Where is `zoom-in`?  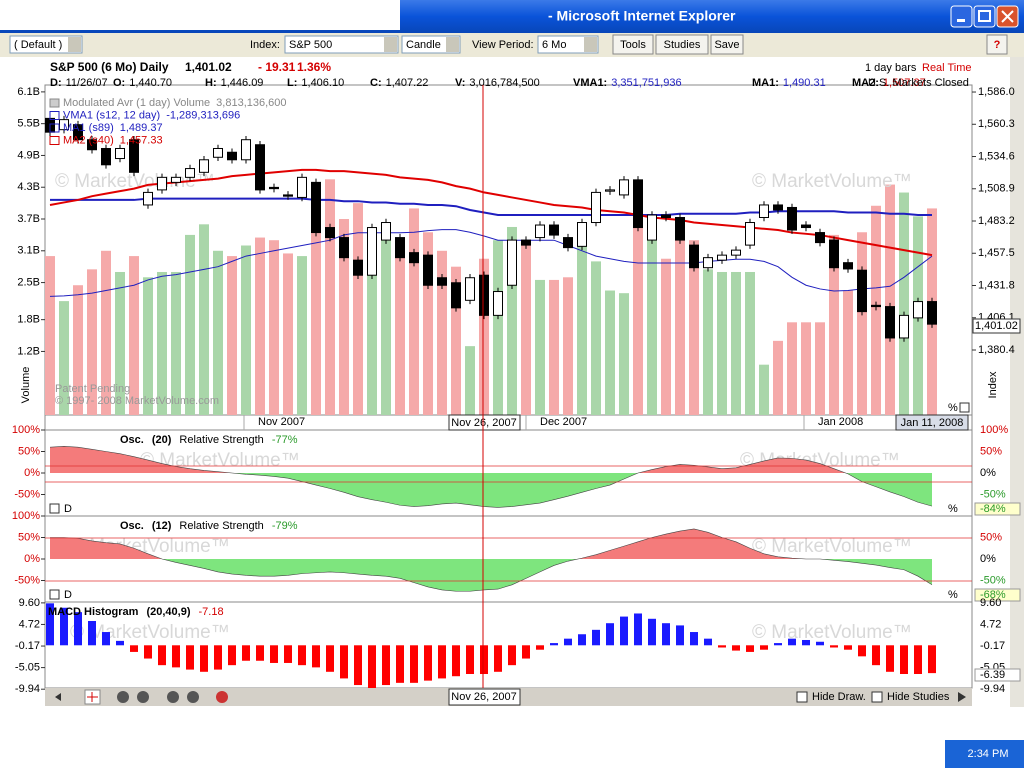 zoom-in is located at coordinates (123, 697).